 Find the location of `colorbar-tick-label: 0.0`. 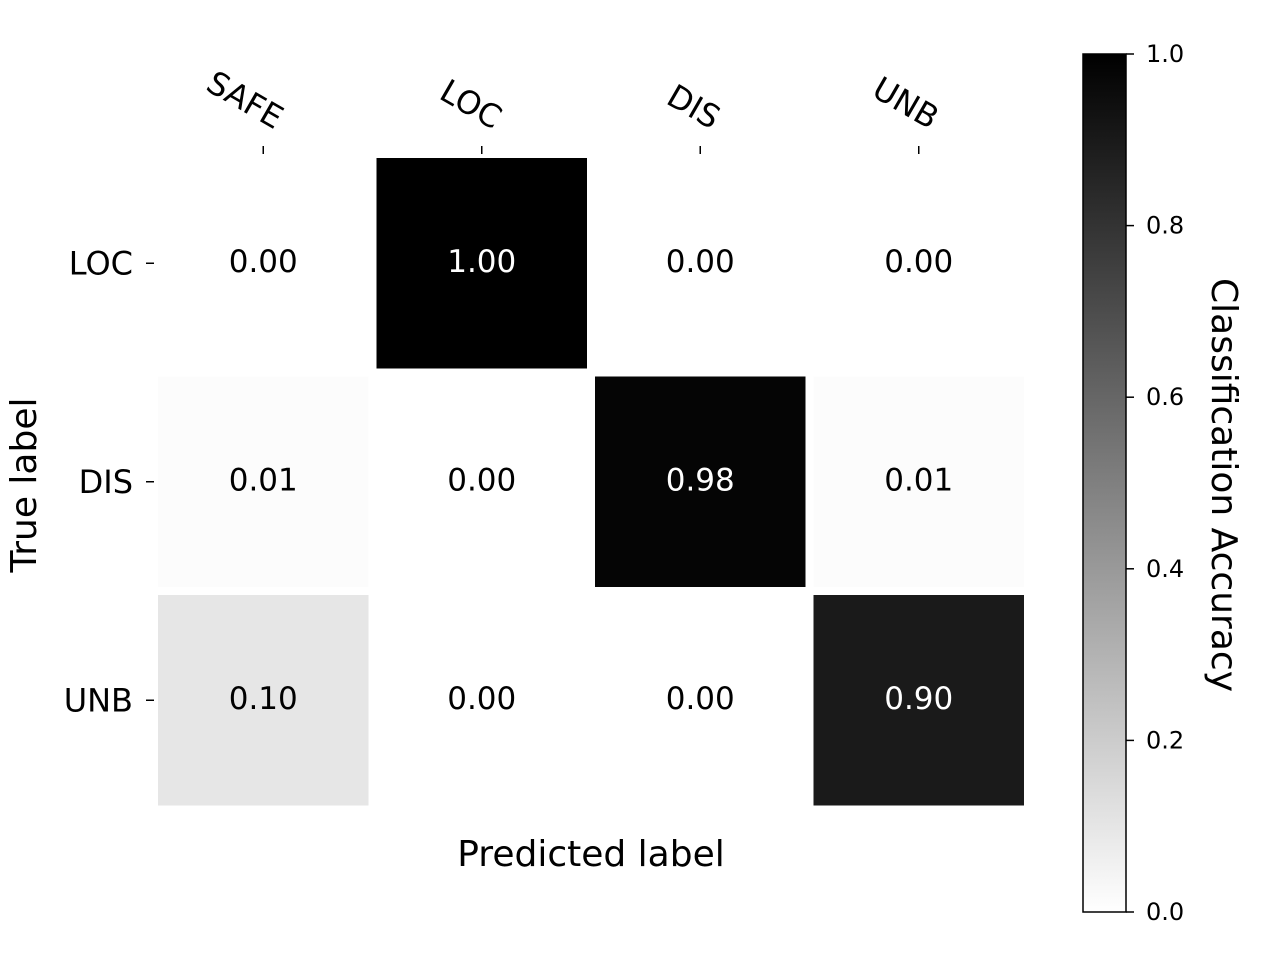

colorbar-tick-label: 0.0 is located at coordinates (1165, 912).